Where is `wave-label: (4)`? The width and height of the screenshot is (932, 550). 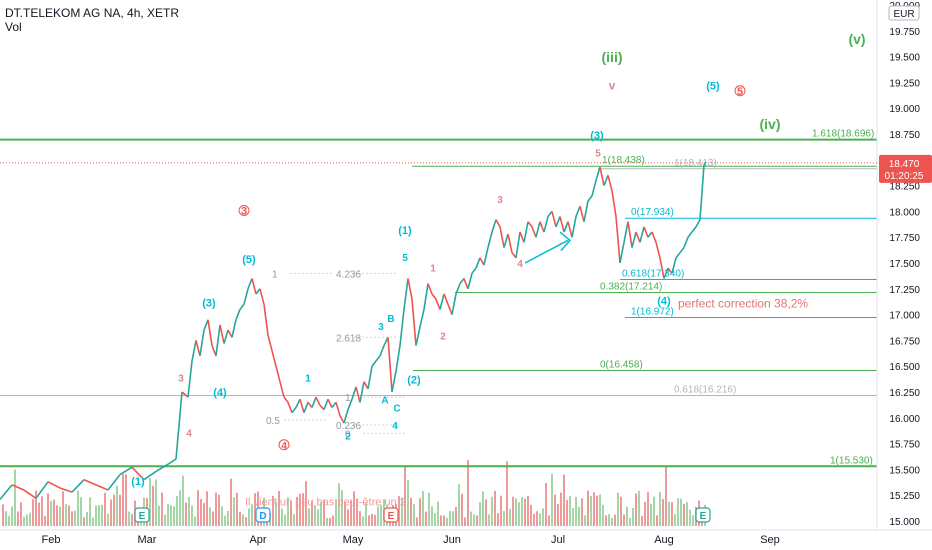 wave-label: (4) is located at coordinates (664, 301).